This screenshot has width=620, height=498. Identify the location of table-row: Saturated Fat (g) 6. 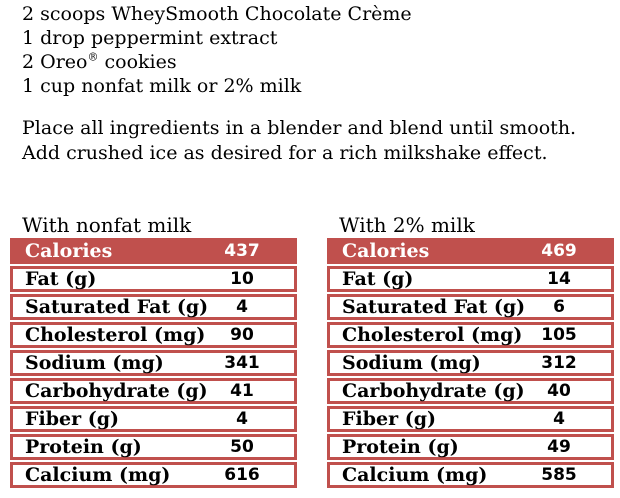
(470, 307).